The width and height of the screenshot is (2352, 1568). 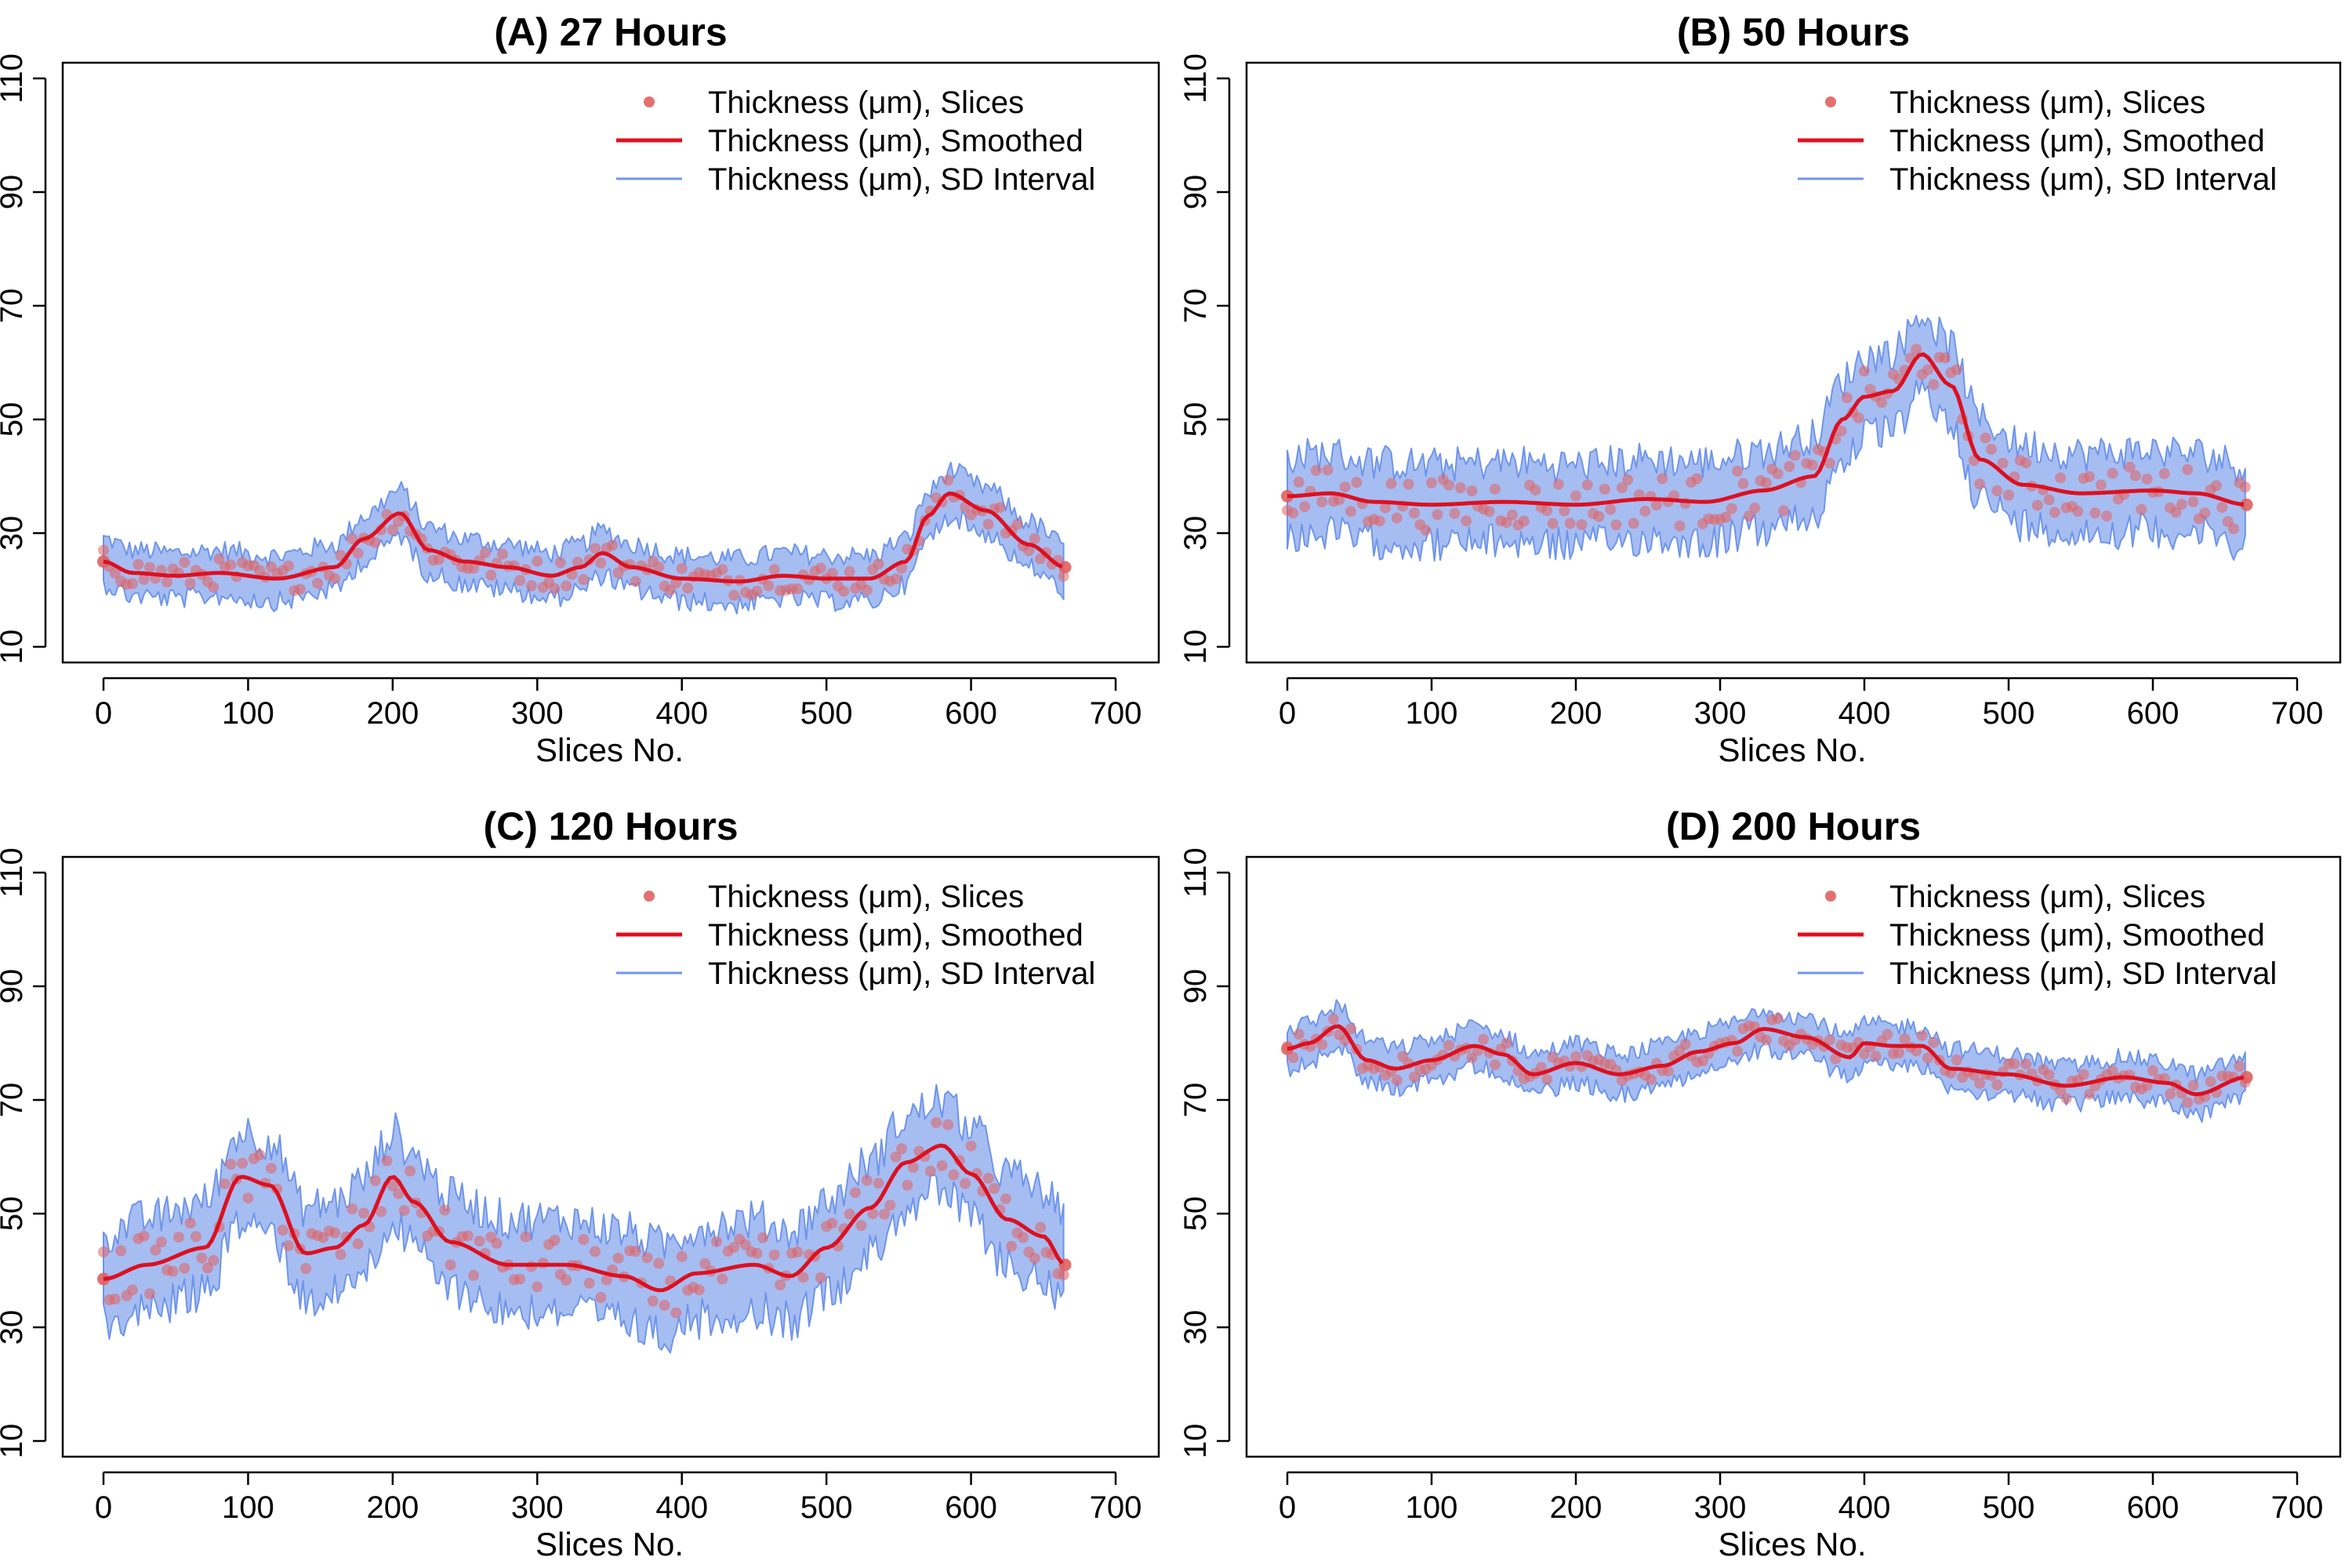 What do you see at coordinates (1195, 1100) in the screenshot?
I see `y-tick-label: 70` at bounding box center [1195, 1100].